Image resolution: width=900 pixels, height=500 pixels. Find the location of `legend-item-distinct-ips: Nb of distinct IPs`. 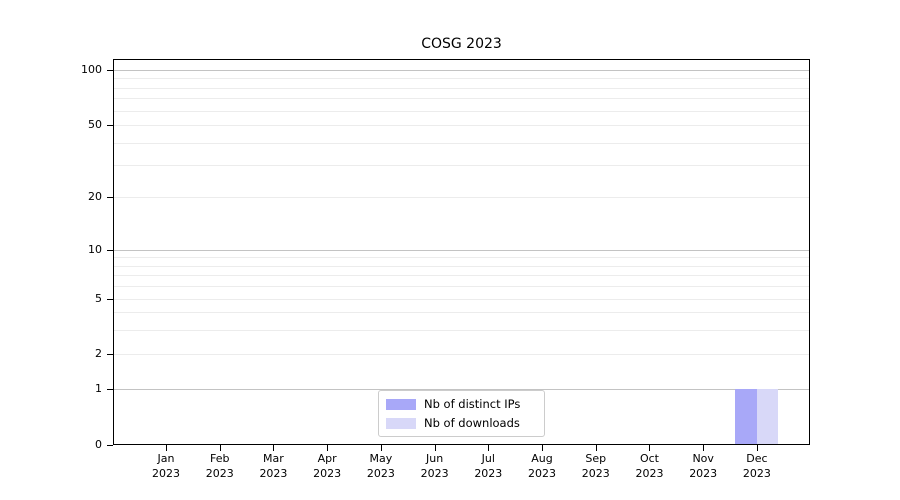

legend-item-distinct-ips: Nb of distinct IPs is located at coordinates (461, 404).